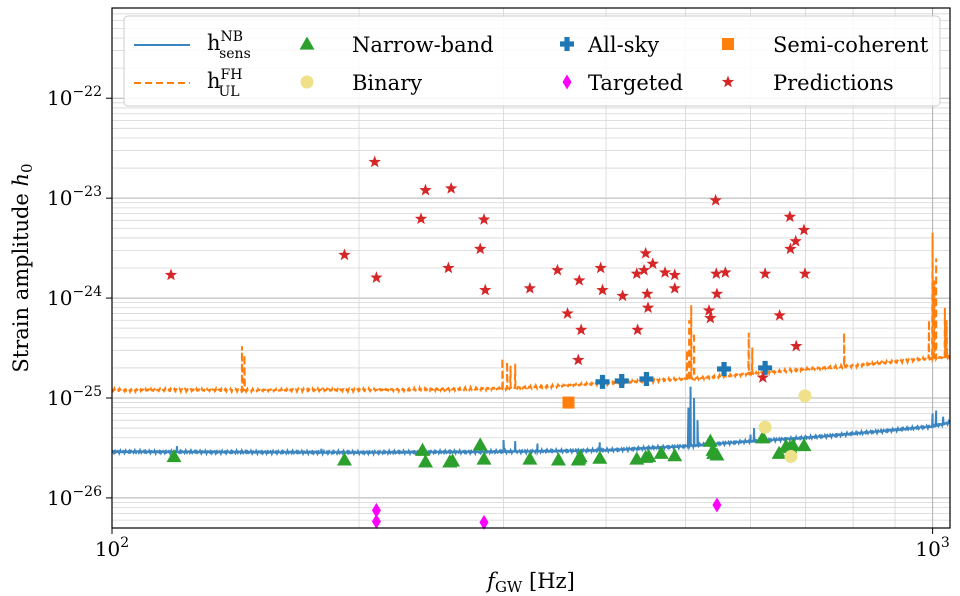 The image size is (960, 596). I want to click on x-axis-label: fGW [Hz], so click(530, 582).